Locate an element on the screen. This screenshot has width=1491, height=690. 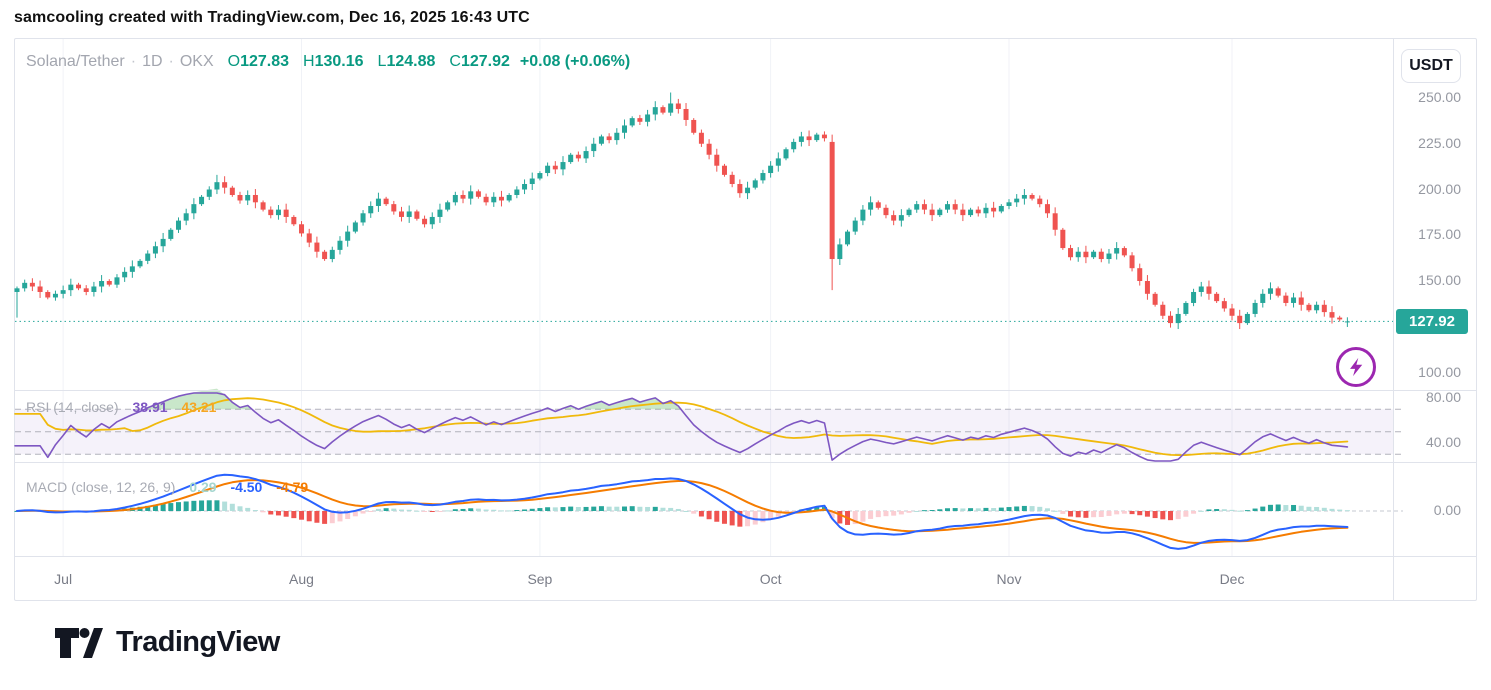
tradingview-logo: TradingView is located at coordinates (167, 642).